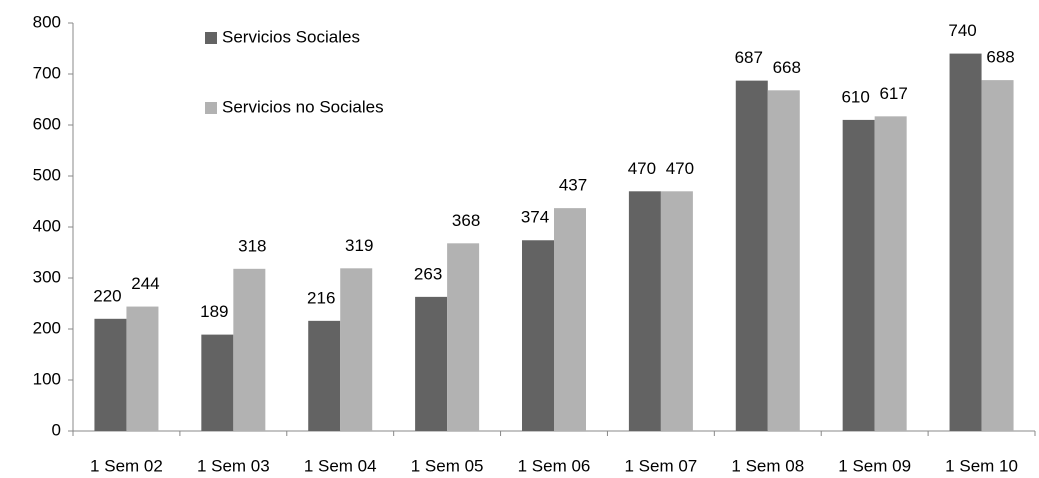 The width and height of the screenshot is (1039, 478). What do you see at coordinates (893, 93) in the screenshot?
I see `data-label: 617` at bounding box center [893, 93].